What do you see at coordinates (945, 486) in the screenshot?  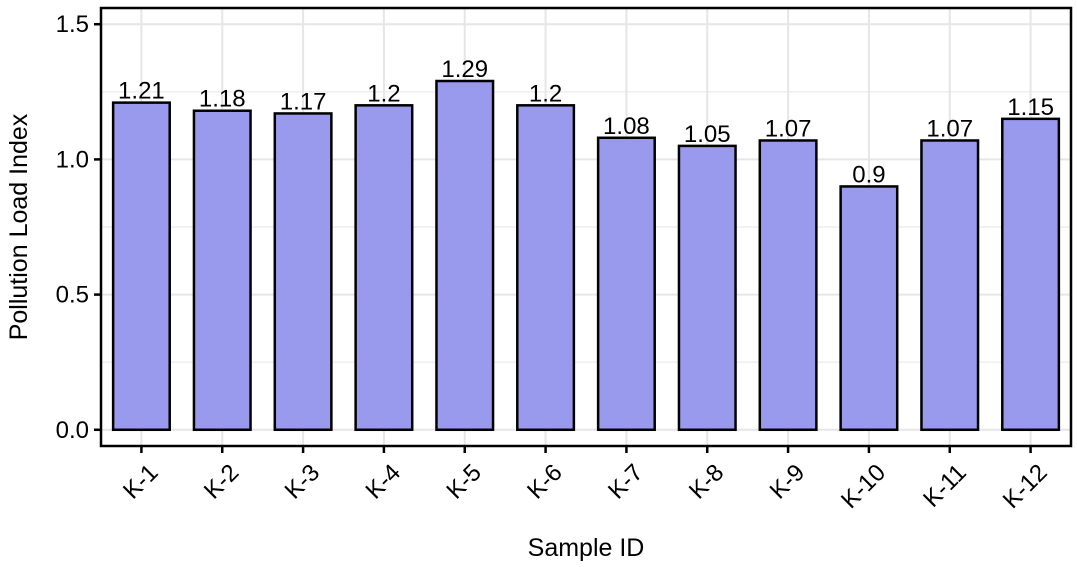 I see `x-tick-label: K-11` at bounding box center [945, 486].